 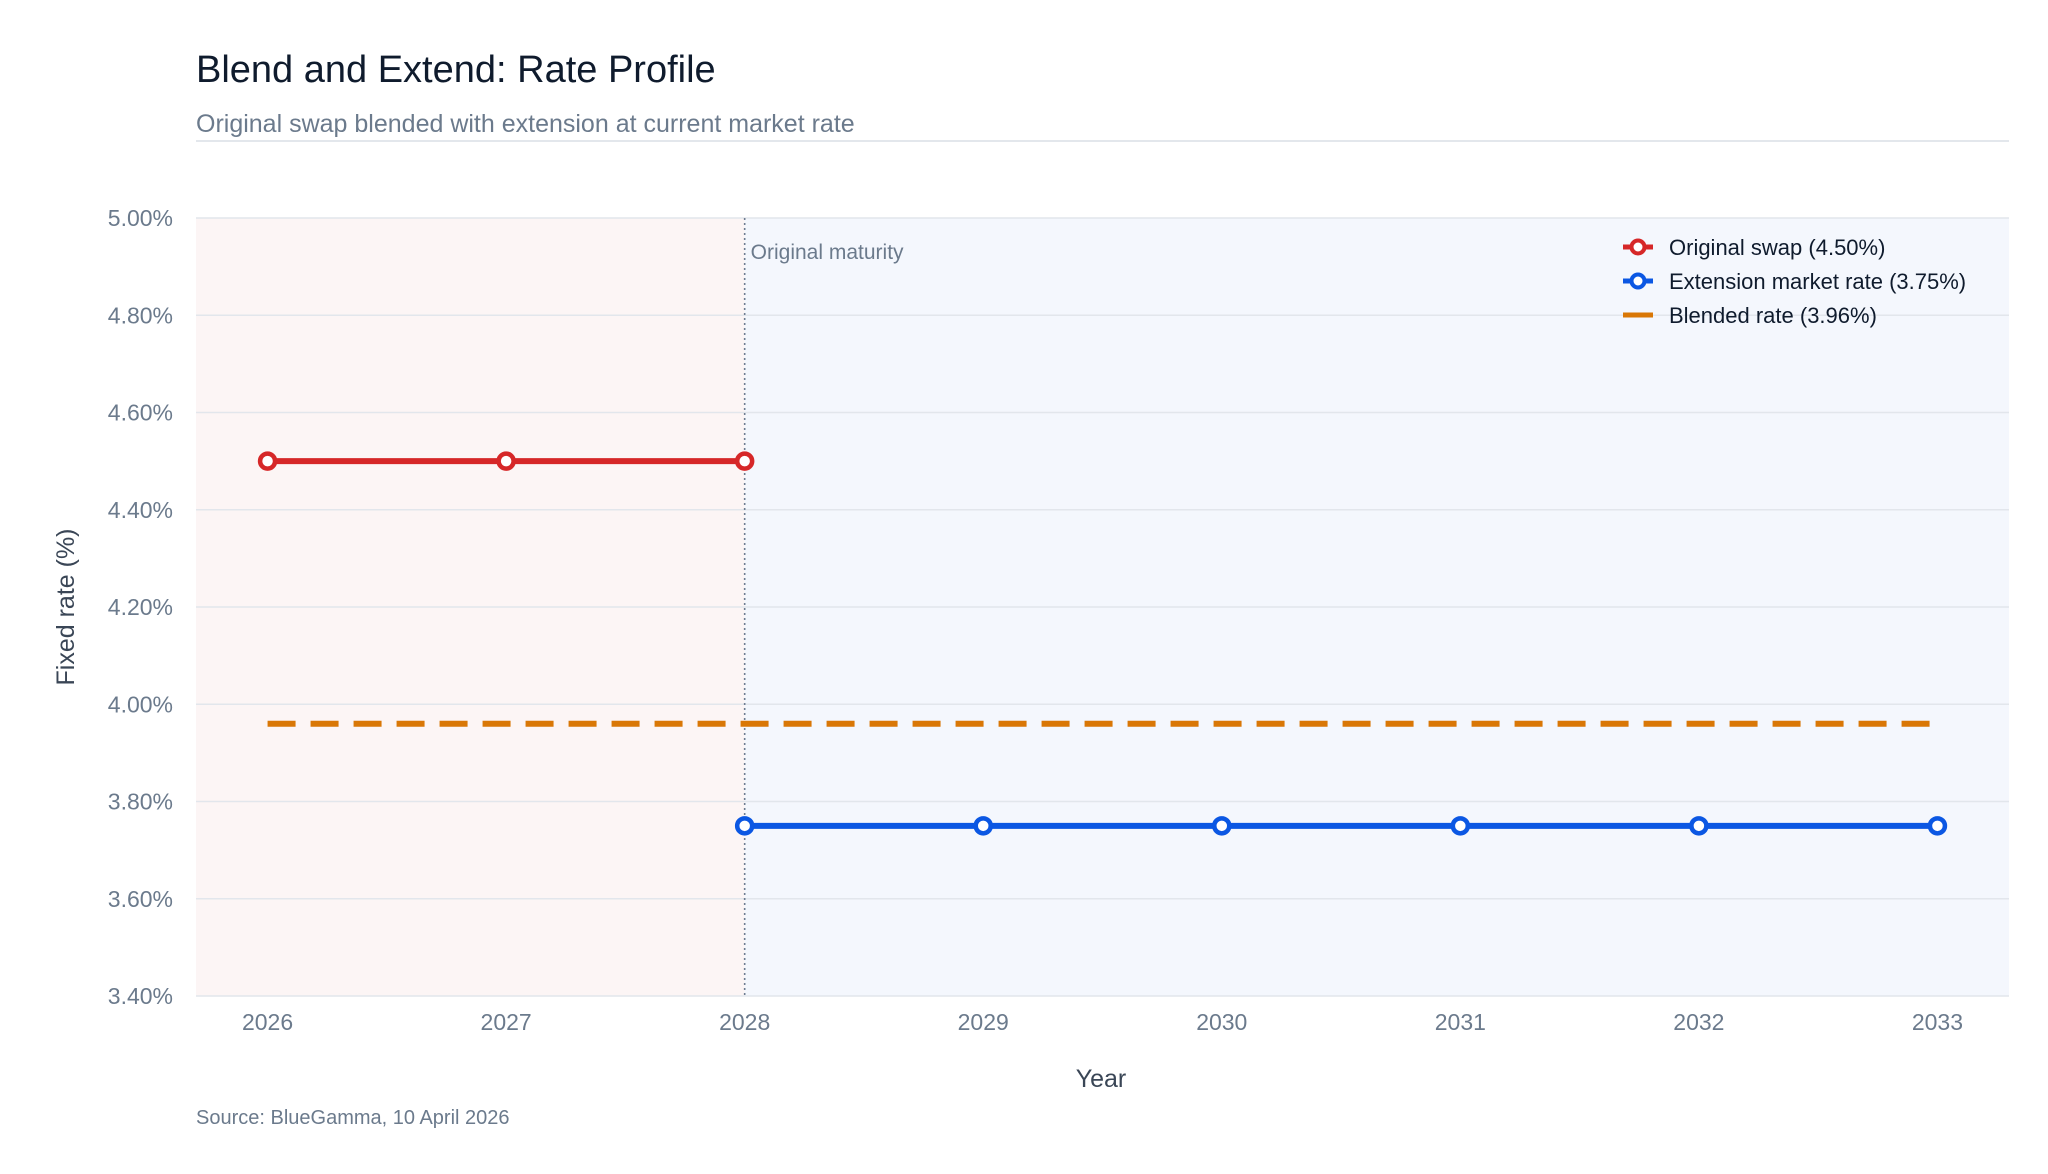 What do you see at coordinates (1937, 826) in the screenshot?
I see `data-point-extension-market-rate-3-75-2033` at bounding box center [1937, 826].